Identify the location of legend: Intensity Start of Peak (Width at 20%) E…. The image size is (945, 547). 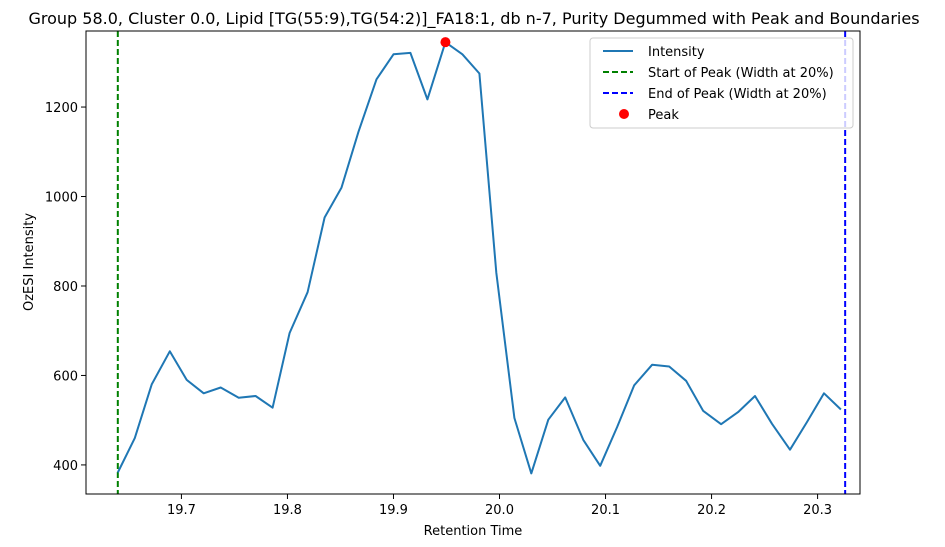
(721, 83).